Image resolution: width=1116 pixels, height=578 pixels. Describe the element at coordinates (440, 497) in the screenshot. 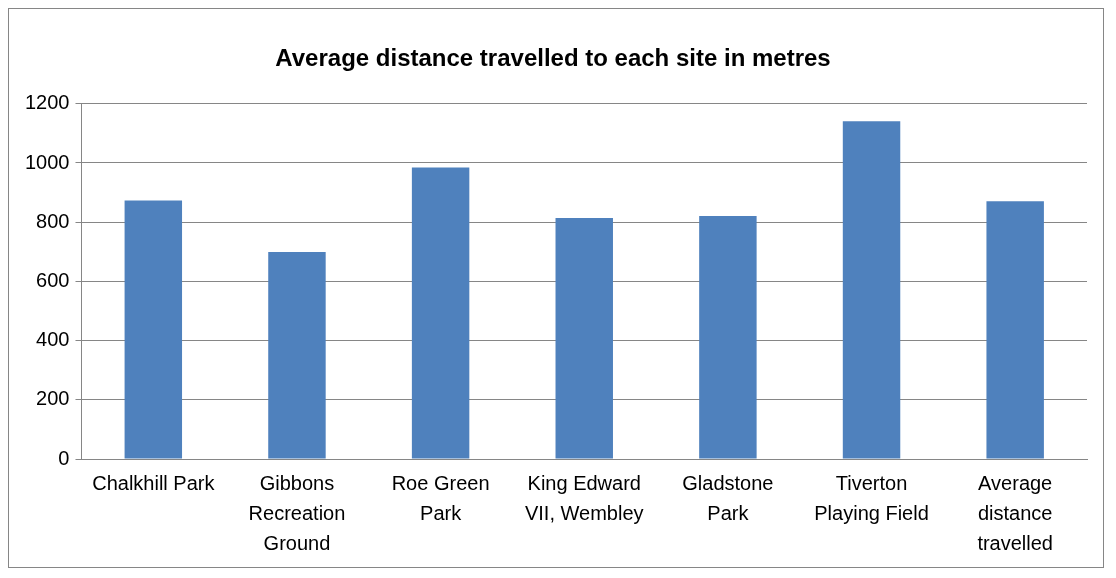

I see `x-tick-label: Roe Green Park` at that location.